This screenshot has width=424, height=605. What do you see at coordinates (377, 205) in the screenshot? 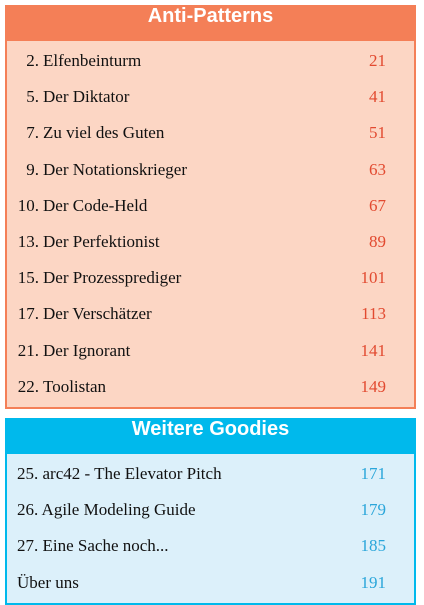
I see `entry-page: 67` at bounding box center [377, 205].